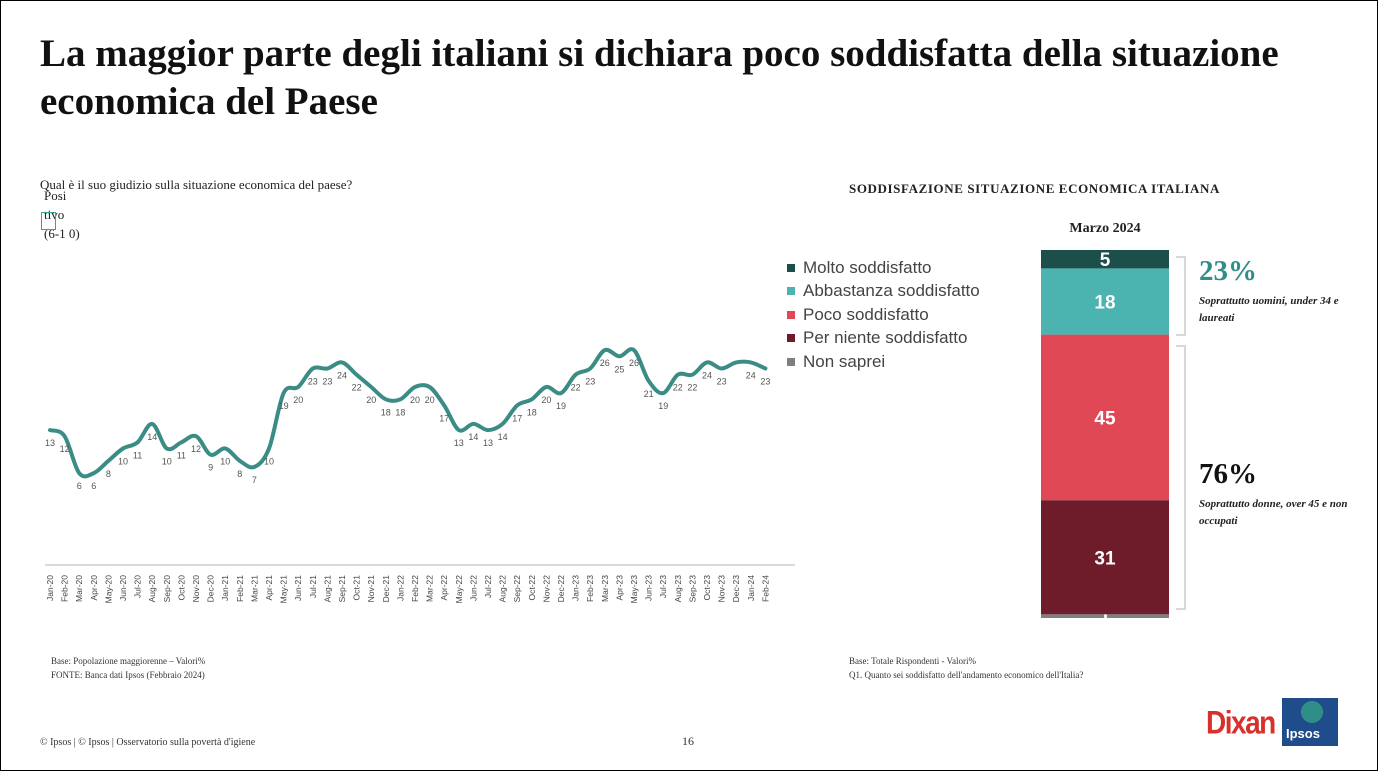 The height and width of the screenshot is (771, 1378). Describe the element at coordinates (196, 449) in the screenshot. I see `data-label: 12` at that location.